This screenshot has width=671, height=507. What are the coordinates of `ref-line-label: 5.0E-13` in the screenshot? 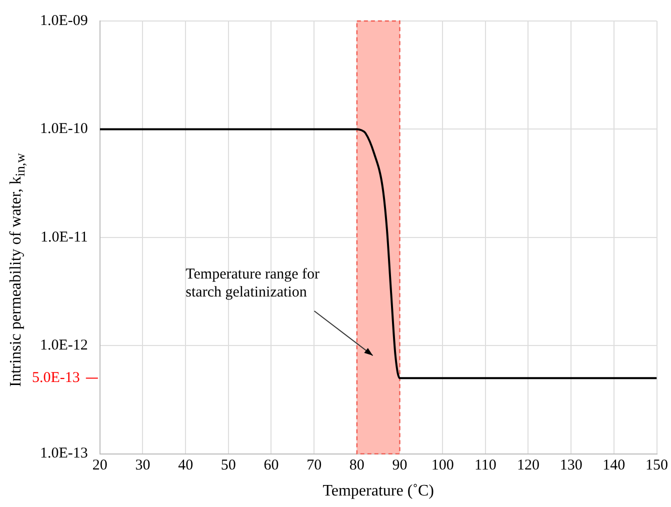 It's located at (56, 378).